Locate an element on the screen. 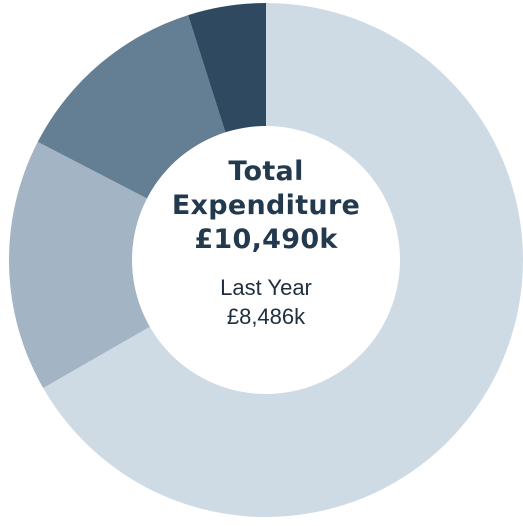 The width and height of the screenshot is (523, 526). total-expenditure-value: £10,490k is located at coordinates (266, 239).